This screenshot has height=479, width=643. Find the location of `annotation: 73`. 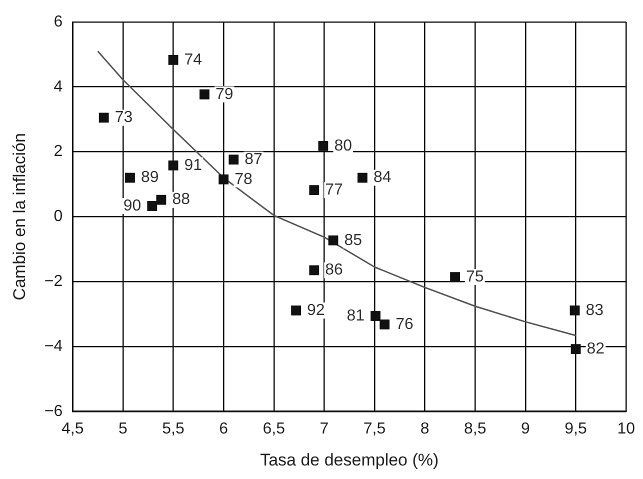

annotation: 73 is located at coordinates (123, 117).